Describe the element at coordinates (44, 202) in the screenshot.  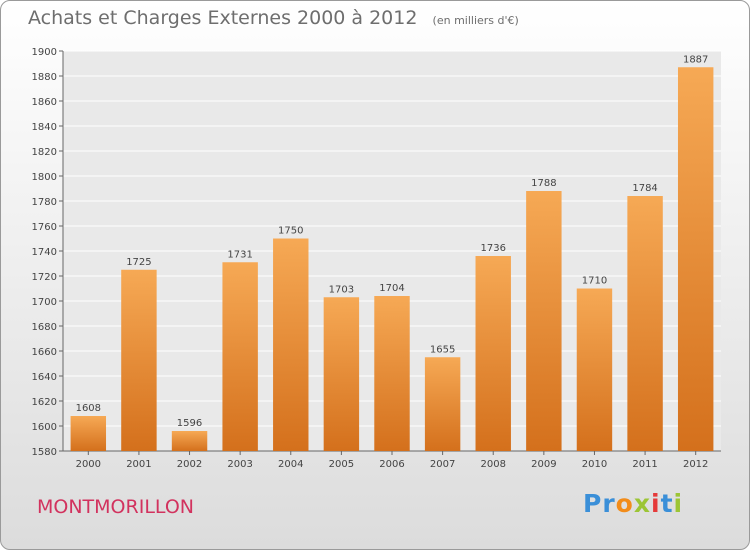
I see `y-tick-label: 1780` at that location.